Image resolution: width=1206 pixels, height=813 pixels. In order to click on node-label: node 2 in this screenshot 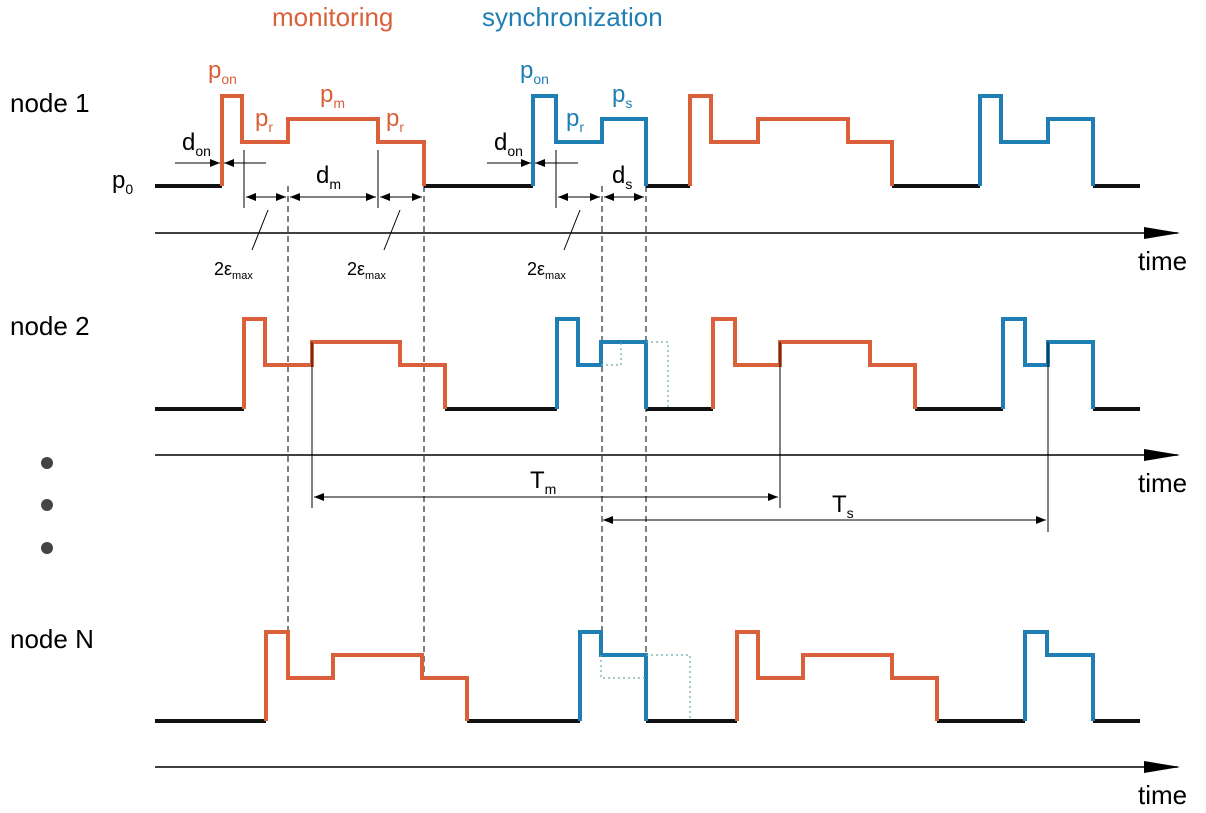, I will do `click(50, 326)`.